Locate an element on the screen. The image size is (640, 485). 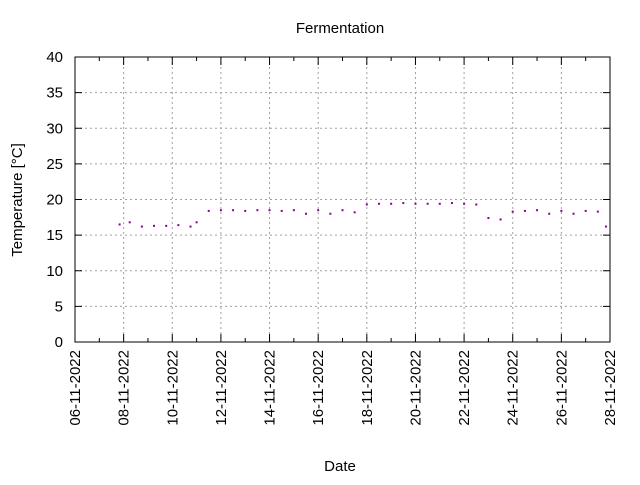
y-tick-label: 40 is located at coordinates (54, 57).